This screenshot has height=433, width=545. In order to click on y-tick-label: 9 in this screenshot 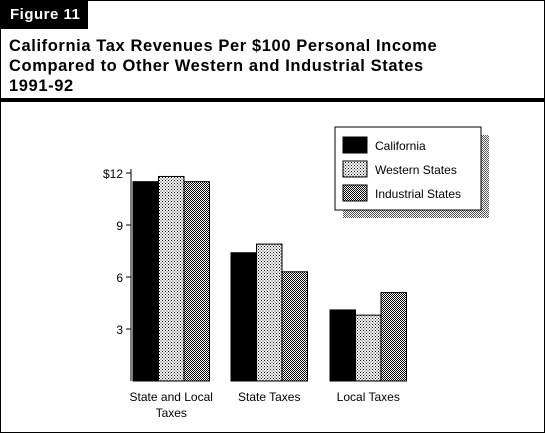, I will do `click(119, 226)`.